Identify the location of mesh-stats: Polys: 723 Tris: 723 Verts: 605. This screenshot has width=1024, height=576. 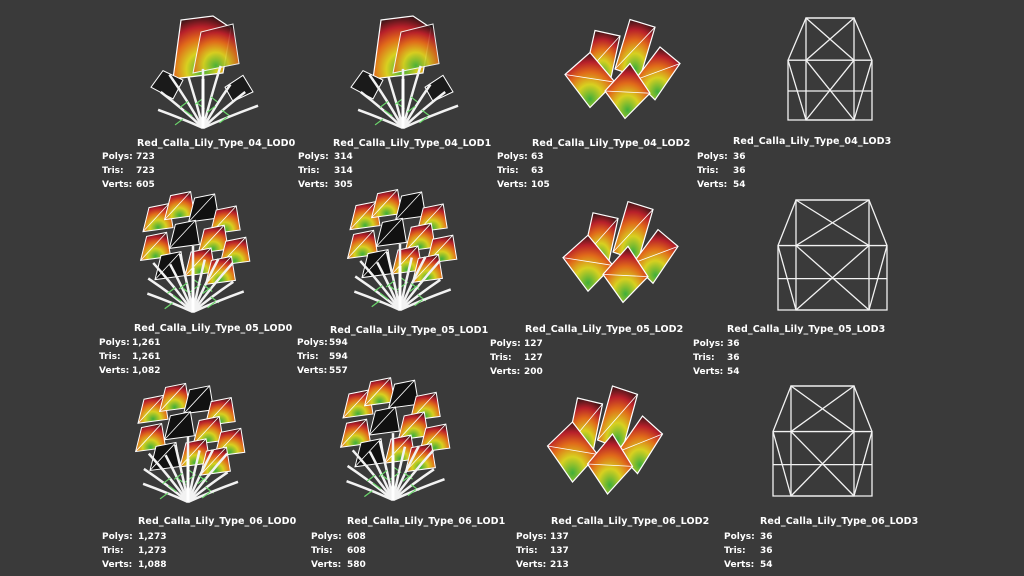
(128, 171).